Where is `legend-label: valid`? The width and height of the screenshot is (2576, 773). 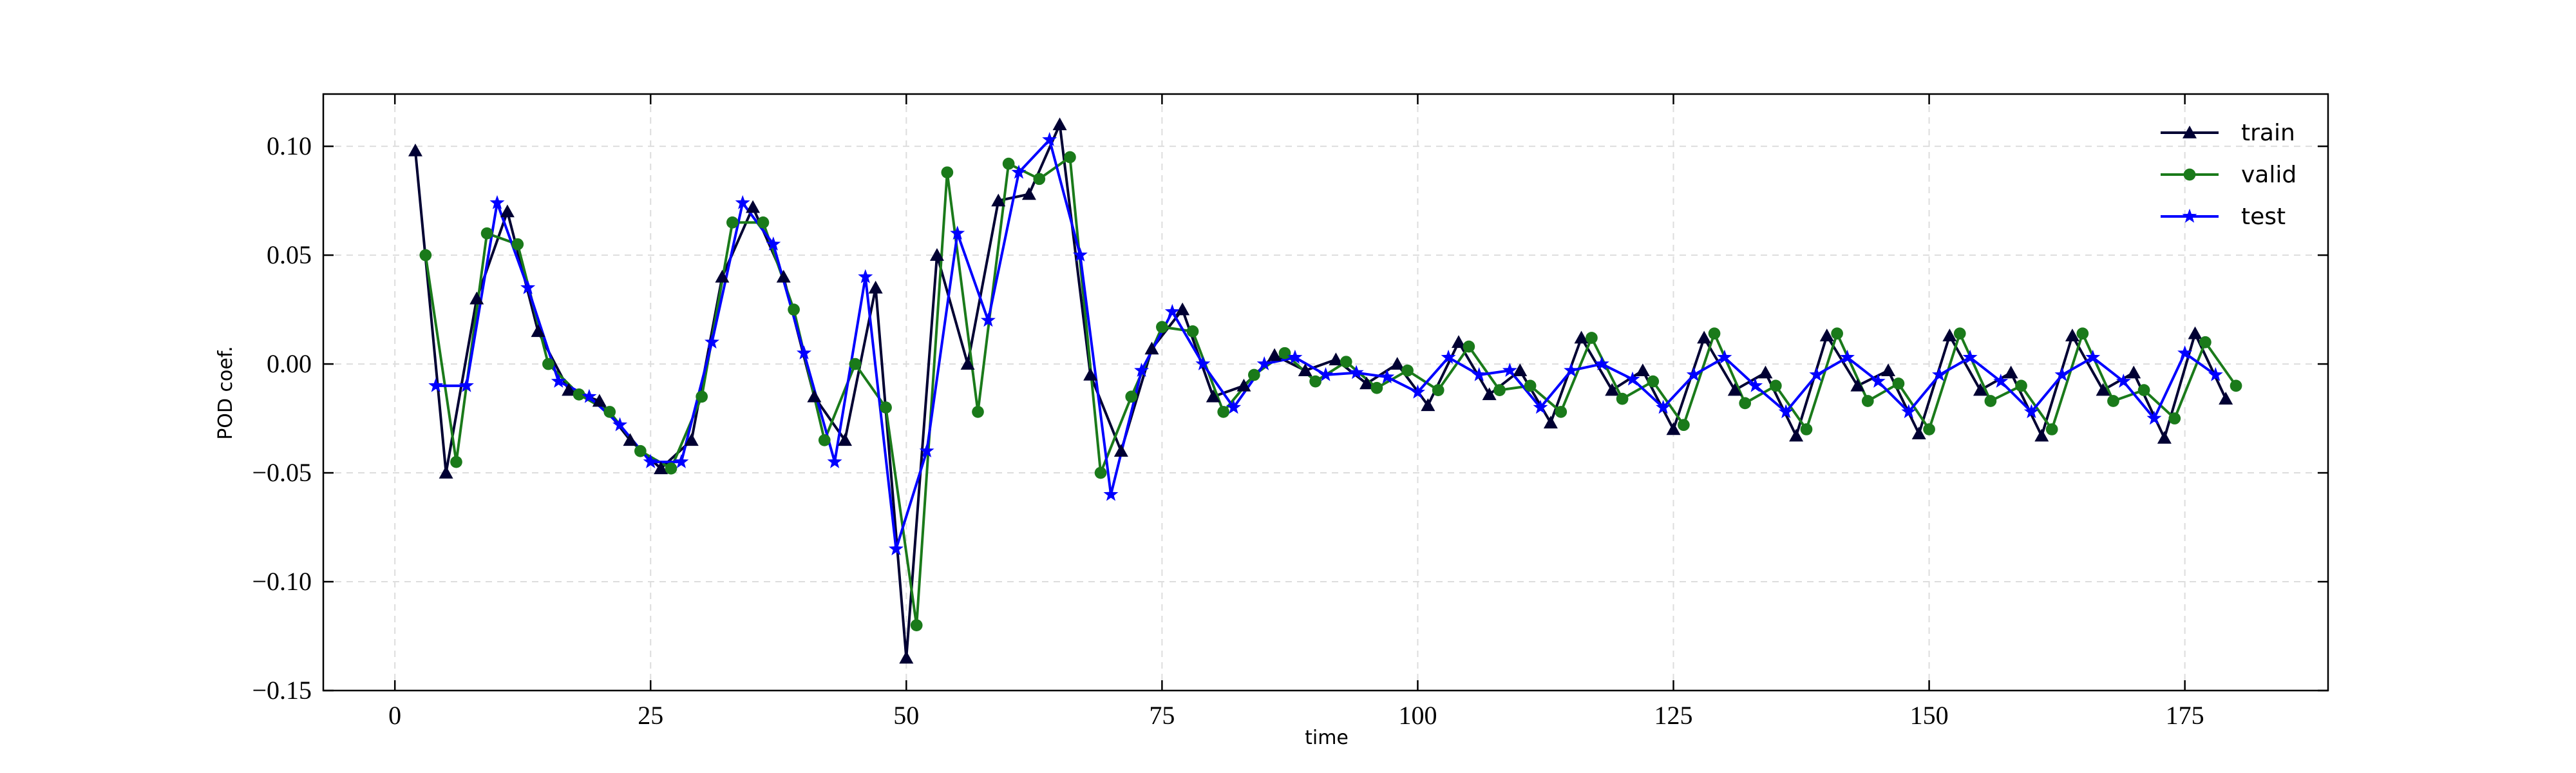 legend-label: valid is located at coordinates (2269, 175).